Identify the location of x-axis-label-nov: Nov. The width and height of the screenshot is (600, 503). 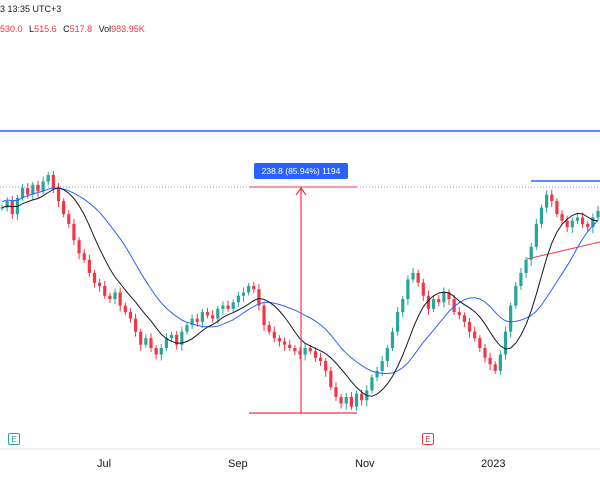
(365, 464).